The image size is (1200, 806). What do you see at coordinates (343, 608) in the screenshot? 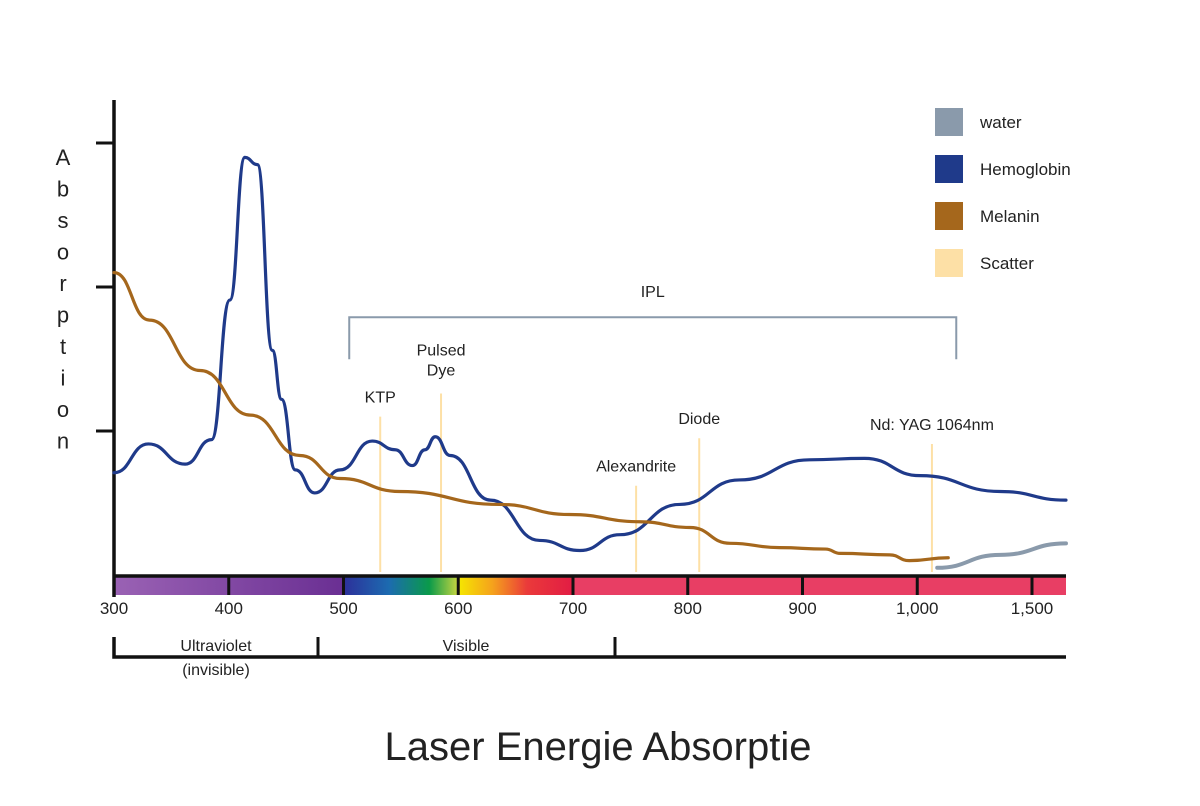
I see `x-tick-label: 500` at bounding box center [343, 608].